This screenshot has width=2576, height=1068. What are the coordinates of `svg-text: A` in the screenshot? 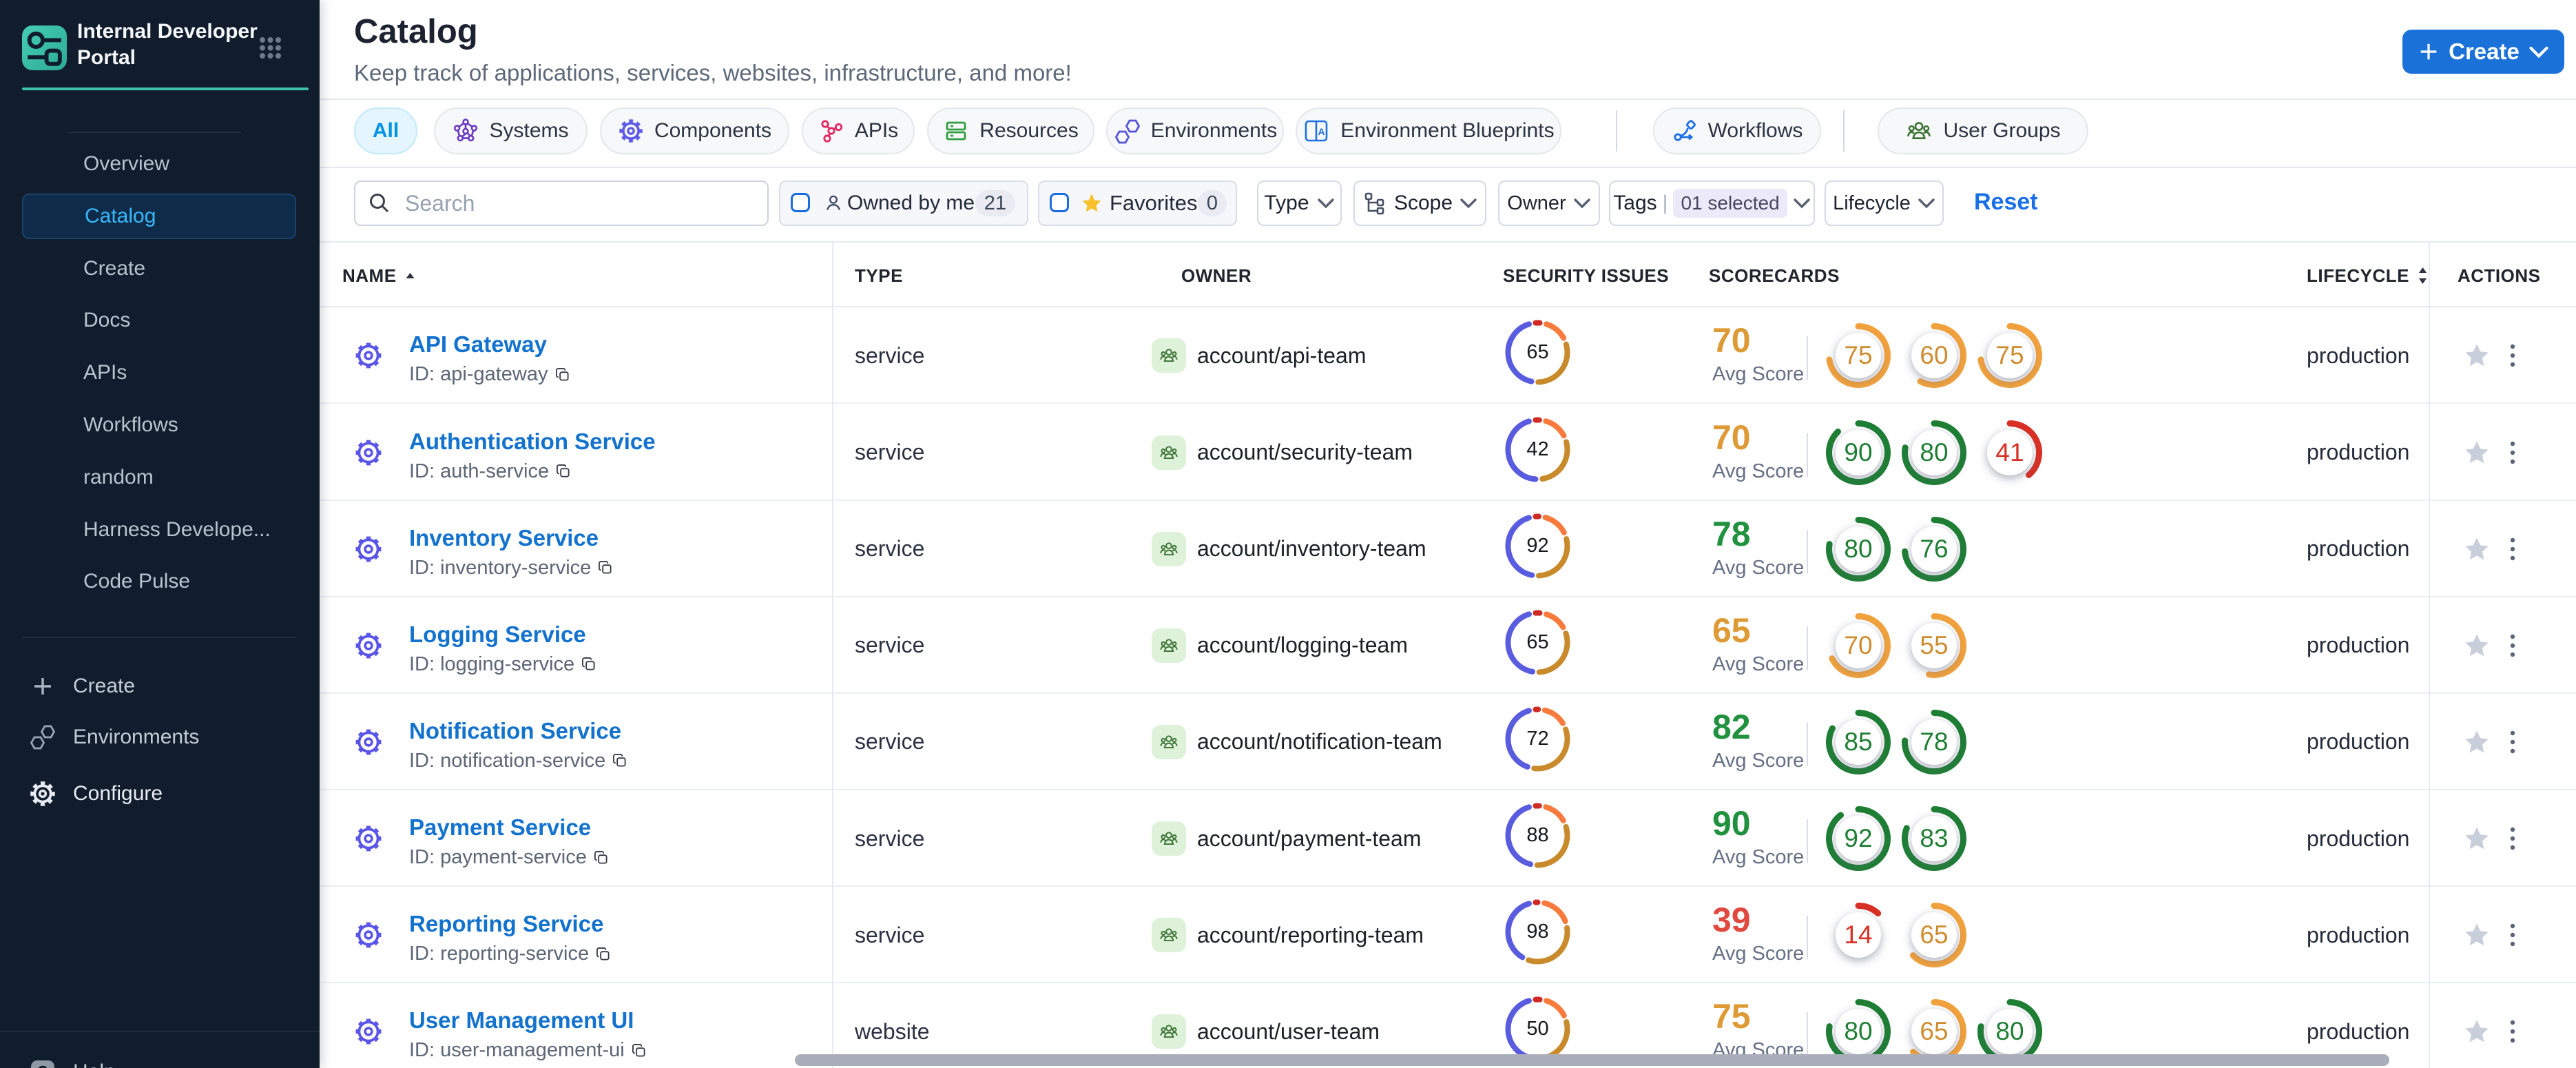 It's located at (1321, 132).